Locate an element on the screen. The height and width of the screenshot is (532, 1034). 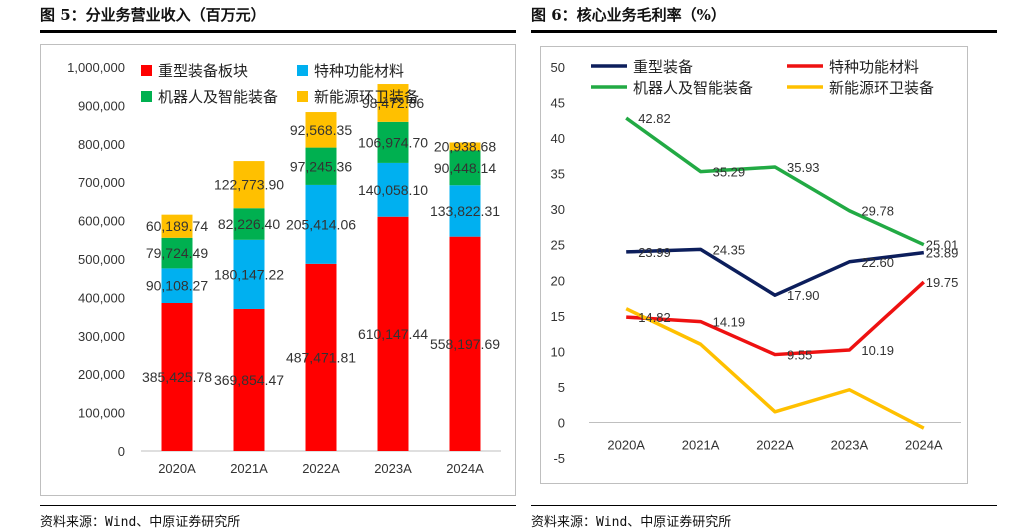
bar-data-label: 60,189.74 is located at coordinates (177, 226).